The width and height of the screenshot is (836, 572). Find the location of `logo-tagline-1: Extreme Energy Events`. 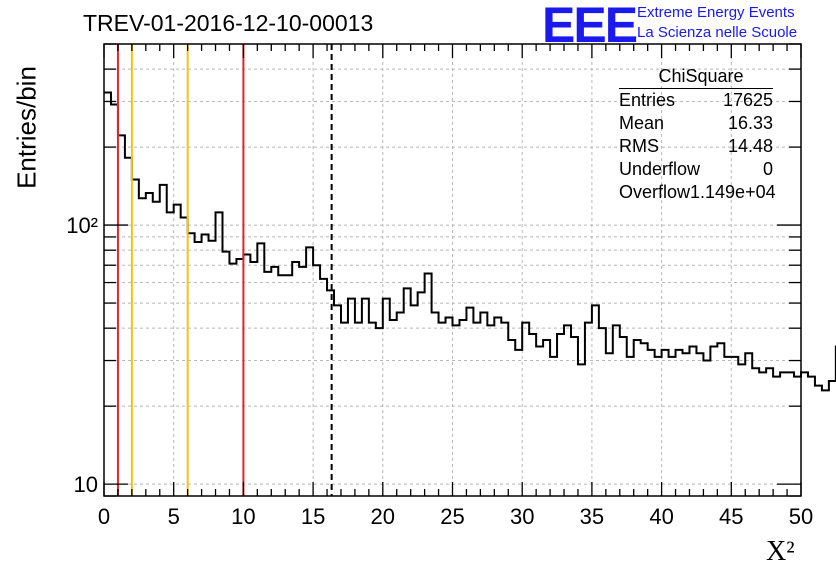

logo-tagline-1: Extreme Energy Events is located at coordinates (716, 12).